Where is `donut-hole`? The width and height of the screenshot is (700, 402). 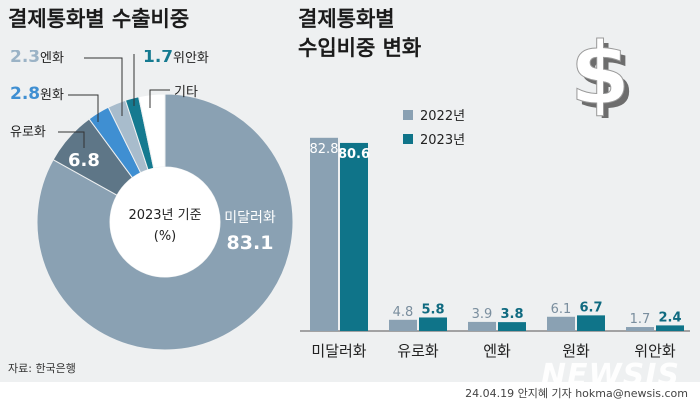 donut-hole is located at coordinates (165, 222).